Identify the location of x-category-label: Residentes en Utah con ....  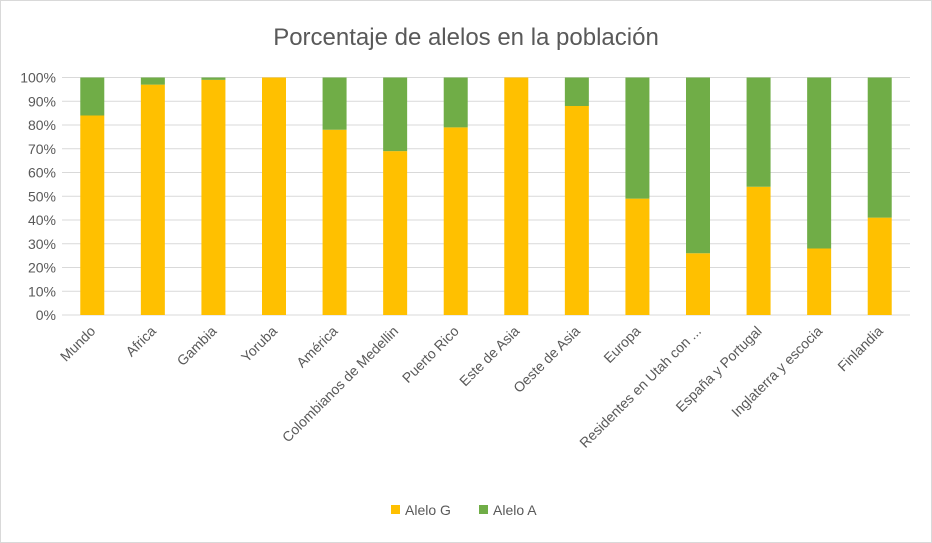
(640, 387).